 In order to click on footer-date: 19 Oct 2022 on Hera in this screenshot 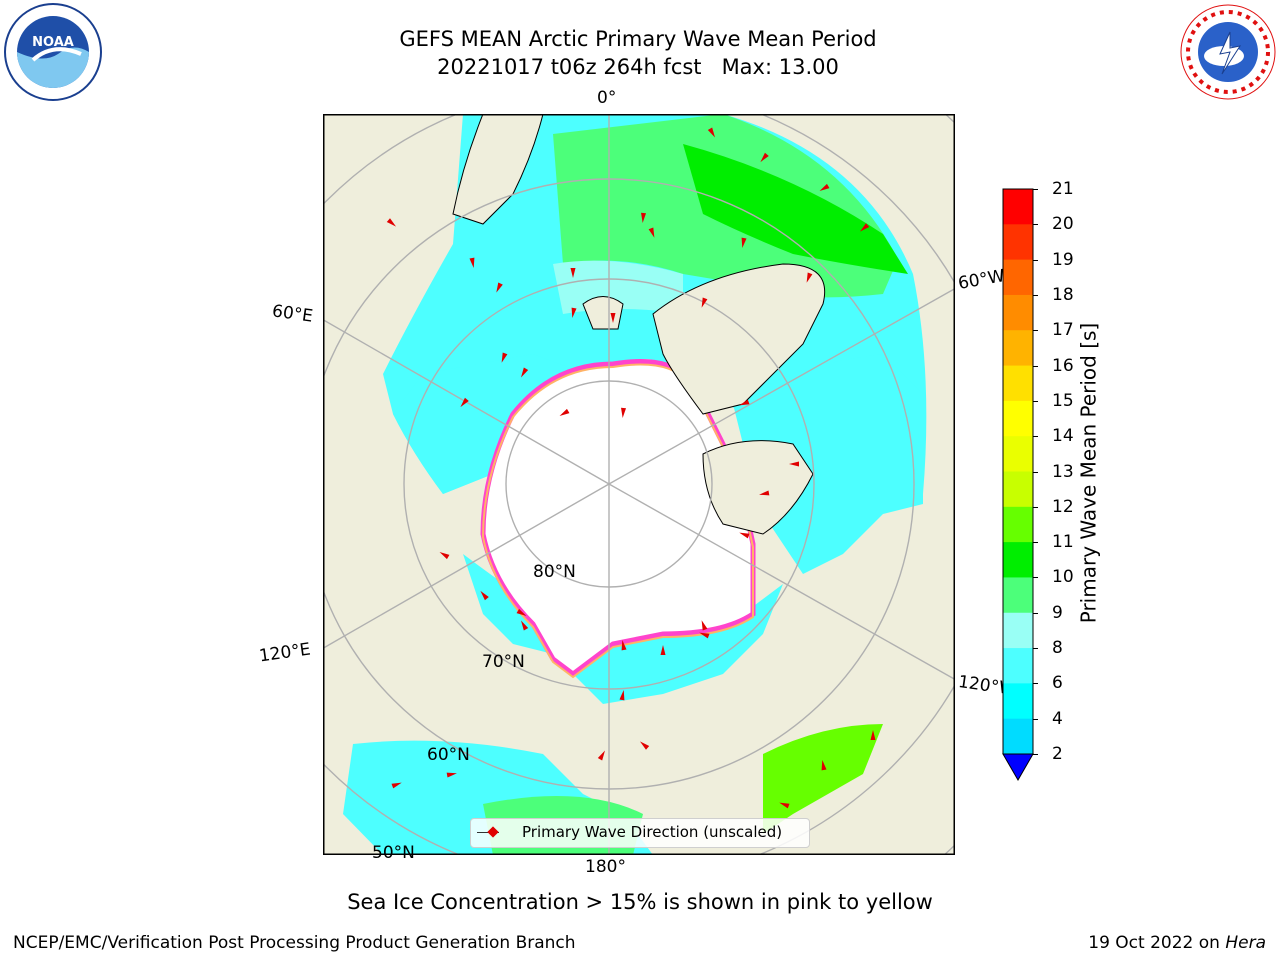, I will do `click(1177, 943)`.